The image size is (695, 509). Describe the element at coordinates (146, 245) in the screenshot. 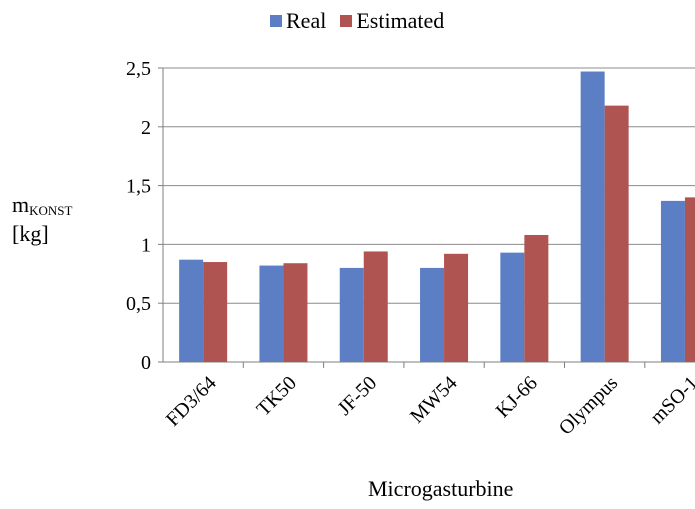

I see `y-tick-label: 1` at that location.